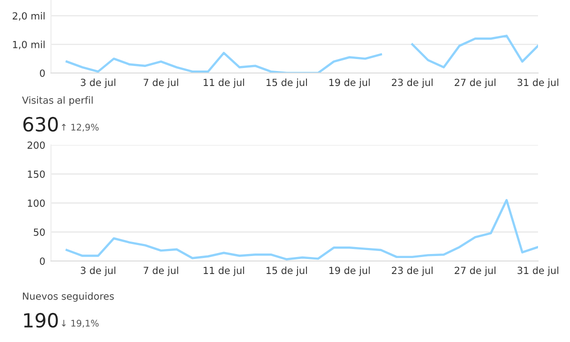  Describe the element at coordinates (40, 124) in the screenshot. I see `text: 630` at that location.